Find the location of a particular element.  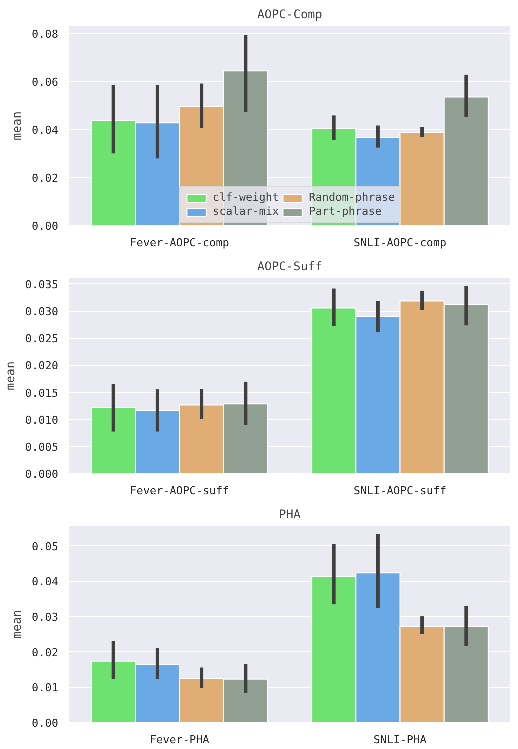

y-tick-label: 0.005 is located at coordinates (42, 447).